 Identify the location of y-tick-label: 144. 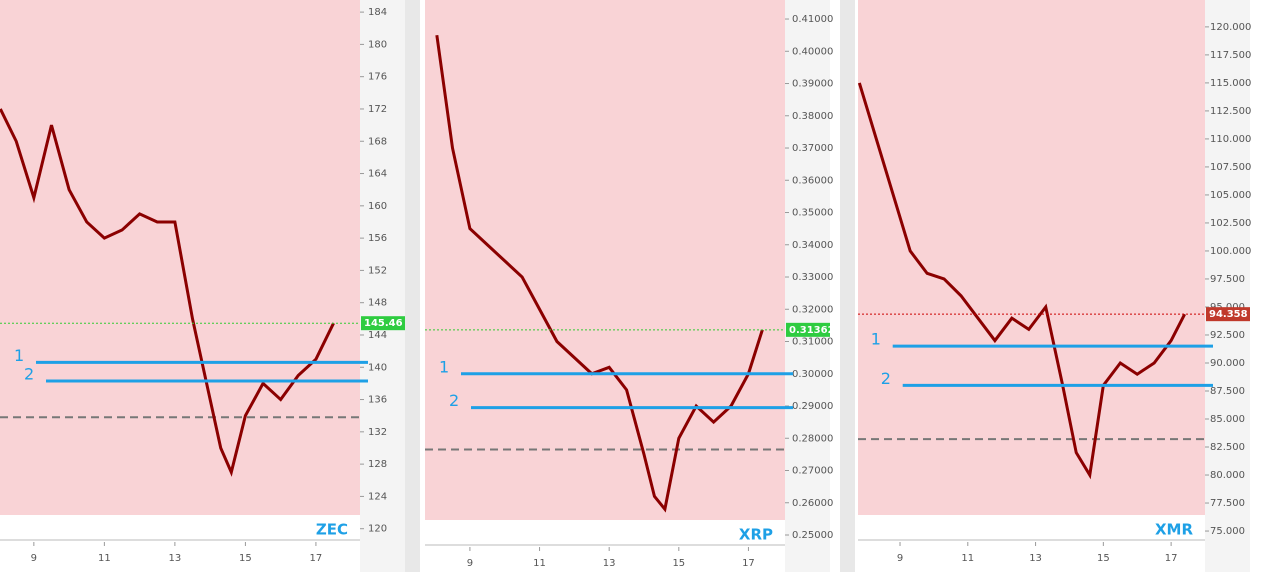
(377, 335).